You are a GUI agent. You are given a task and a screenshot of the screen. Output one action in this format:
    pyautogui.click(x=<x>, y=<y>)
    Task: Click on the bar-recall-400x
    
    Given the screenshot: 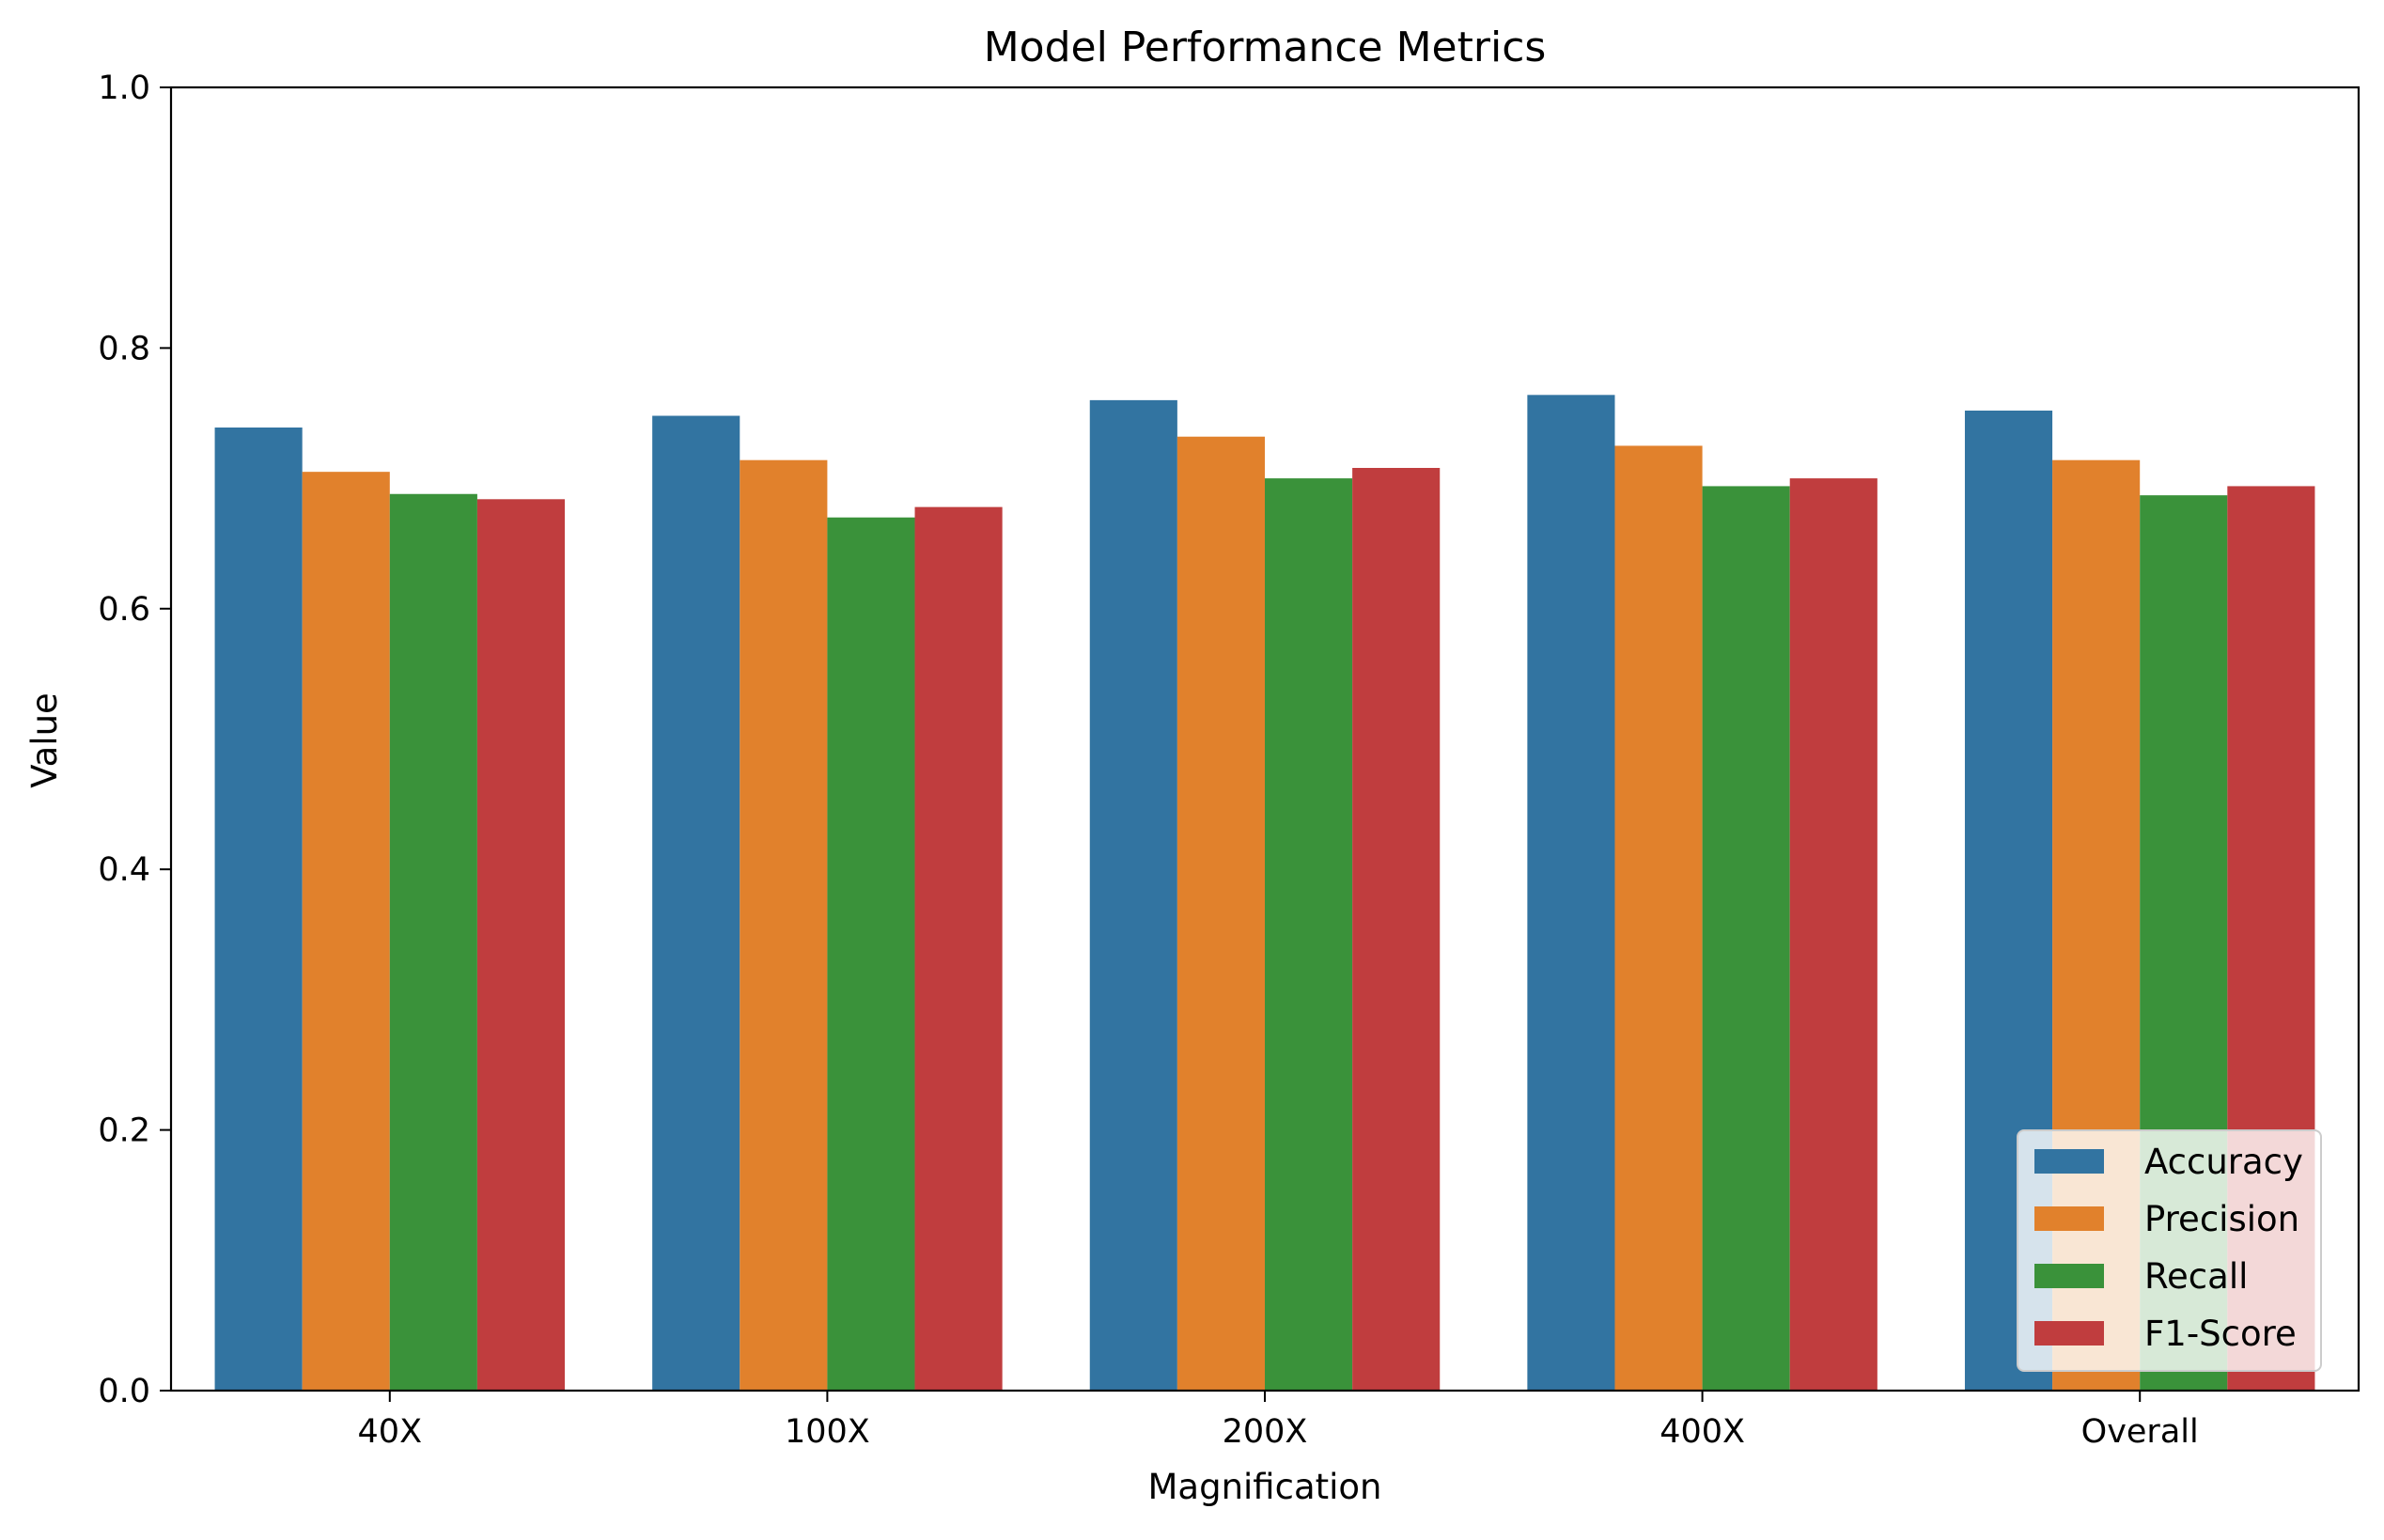 What is the action you would take?
    pyautogui.click(x=1746, y=938)
    